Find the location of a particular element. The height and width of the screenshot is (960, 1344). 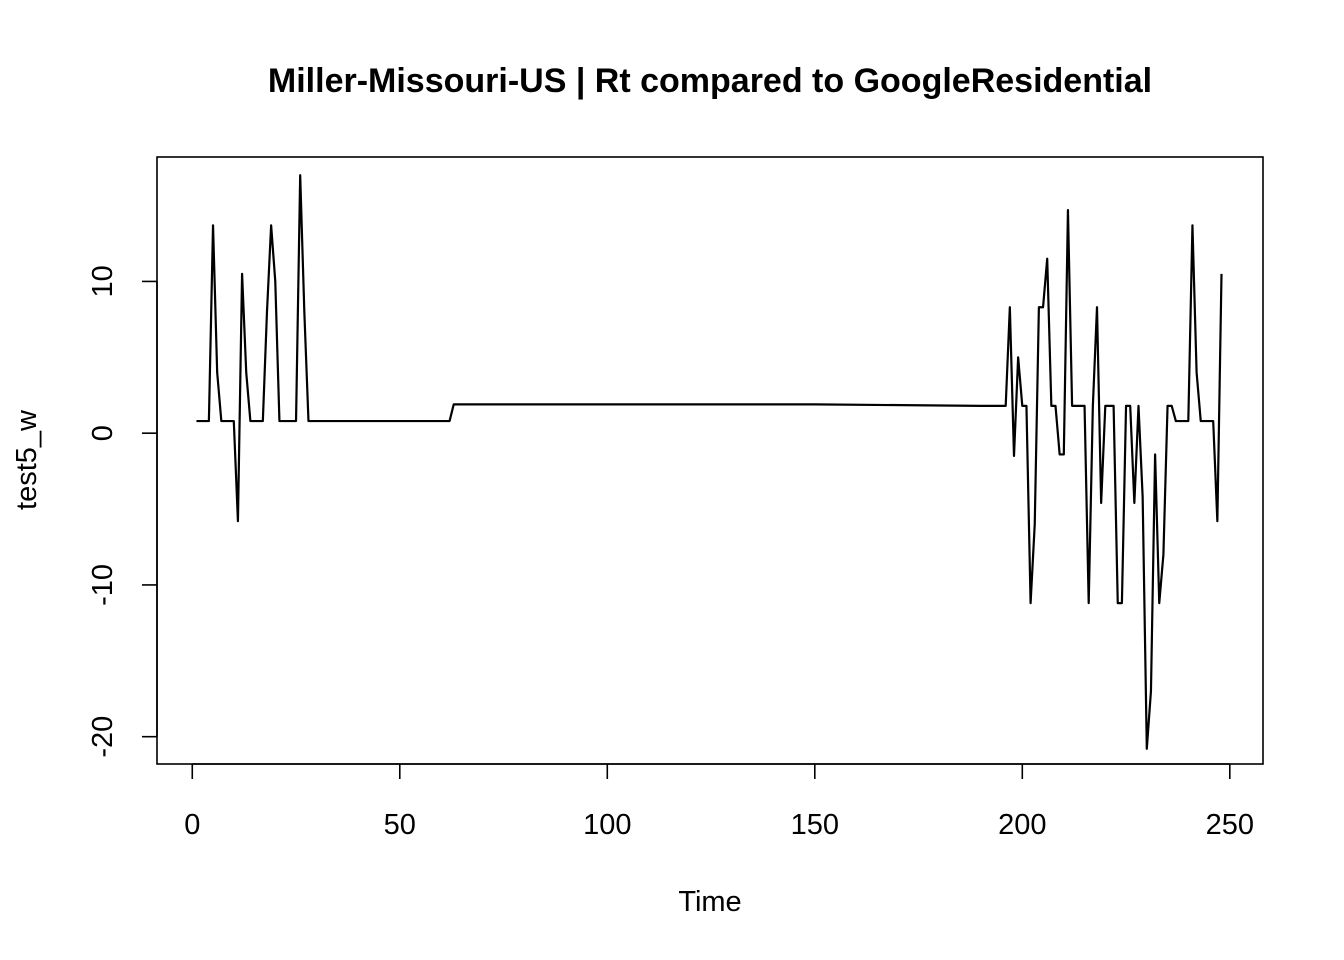

y-axis: -20 -10 0 10 is located at coordinates (122, 511).